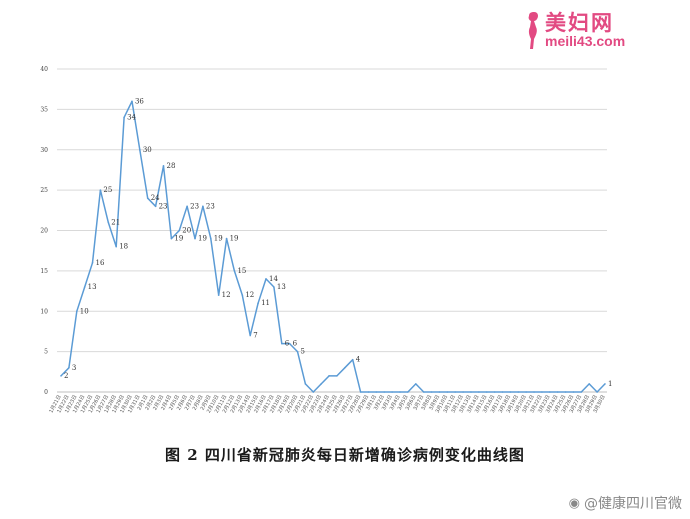 Image resolution: width=690 pixels, height=519 pixels. Describe the element at coordinates (610, 384) in the screenshot. I see `data-label: 1` at that location.